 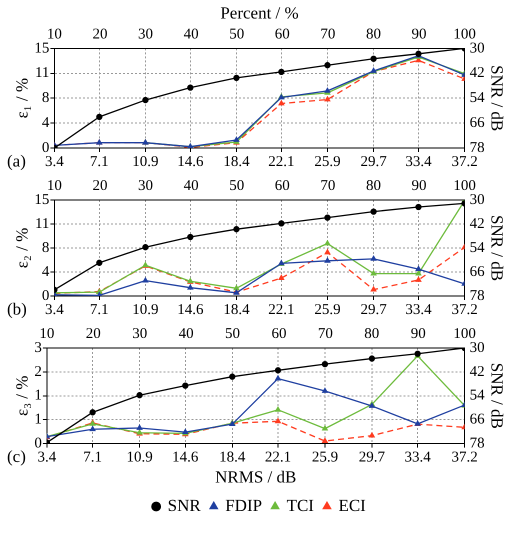 What do you see at coordinates (16, 456) in the screenshot?
I see `text: (c)` at bounding box center [16, 456].